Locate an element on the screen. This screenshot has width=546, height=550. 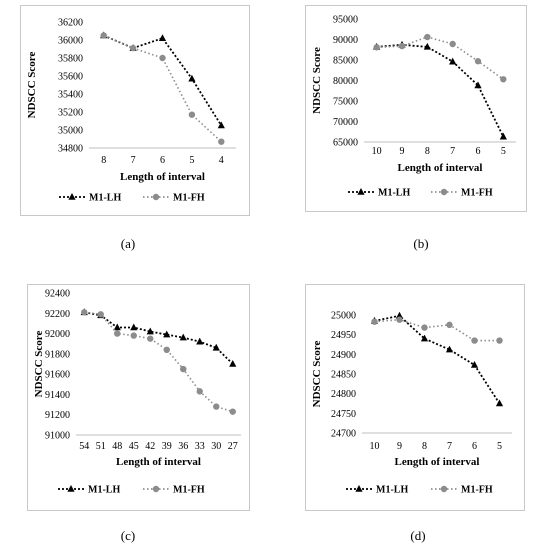
y-tick-label: 91000 is located at coordinates (57, 436).